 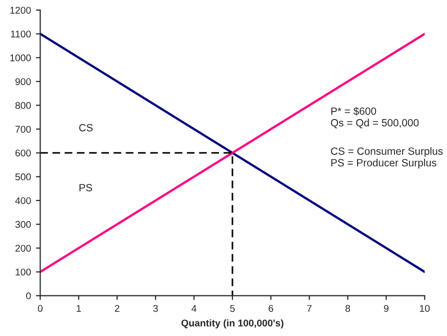 I want to click on x-tick-label: 8, so click(x=347, y=308).